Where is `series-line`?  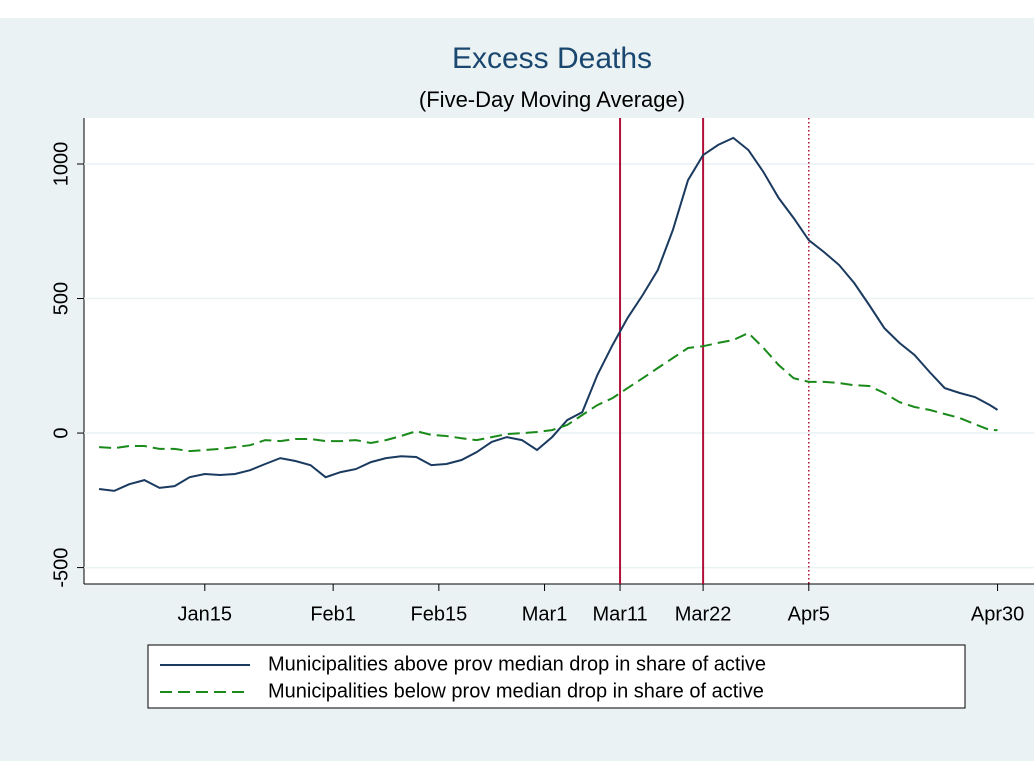 series-line is located at coordinates (548, 392).